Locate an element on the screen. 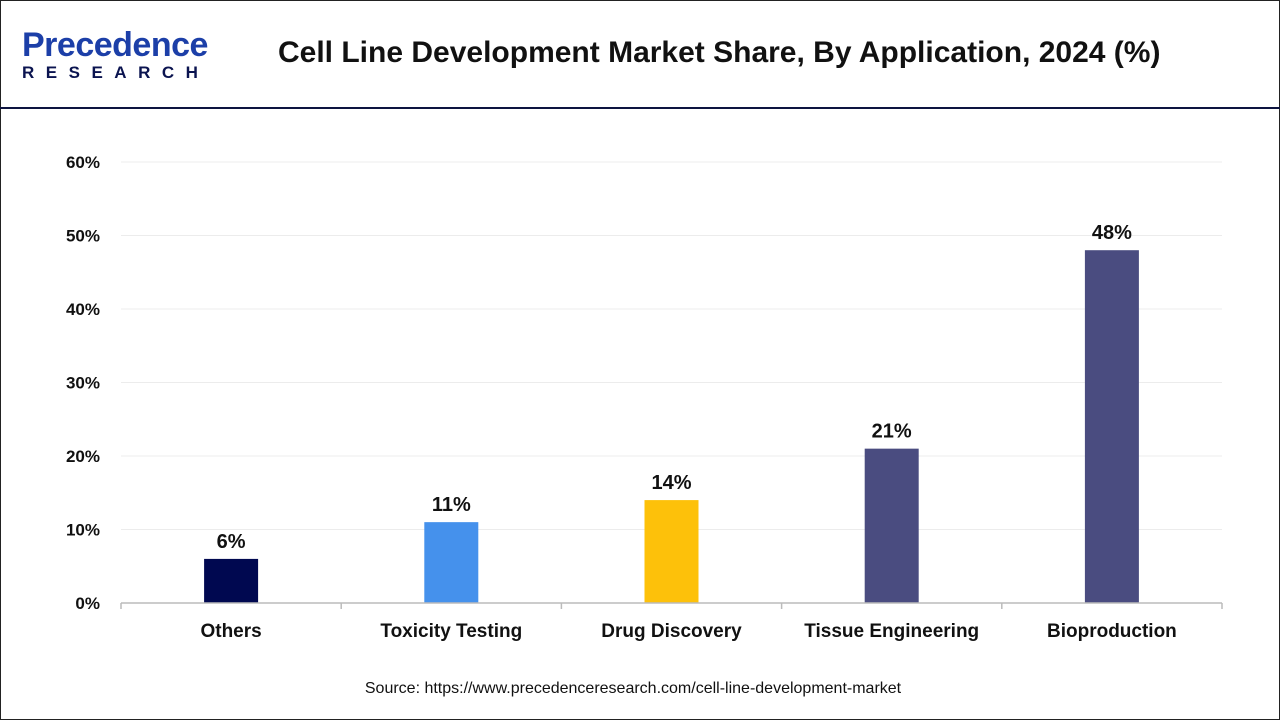 This screenshot has height=720, width=1280. data-label: 14% is located at coordinates (671, 483).